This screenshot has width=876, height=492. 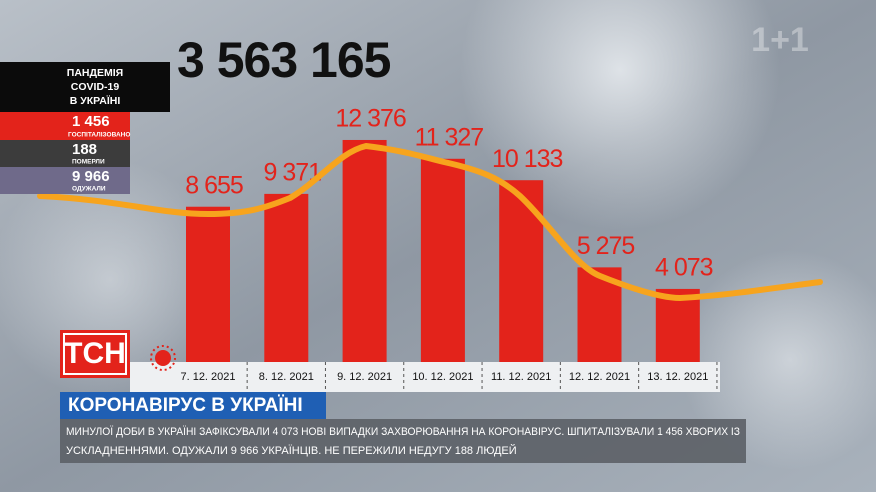 What do you see at coordinates (286, 377) in the screenshot?
I see `x-tick-label: 8. 12. 2021` at bounding box center [286, 377].